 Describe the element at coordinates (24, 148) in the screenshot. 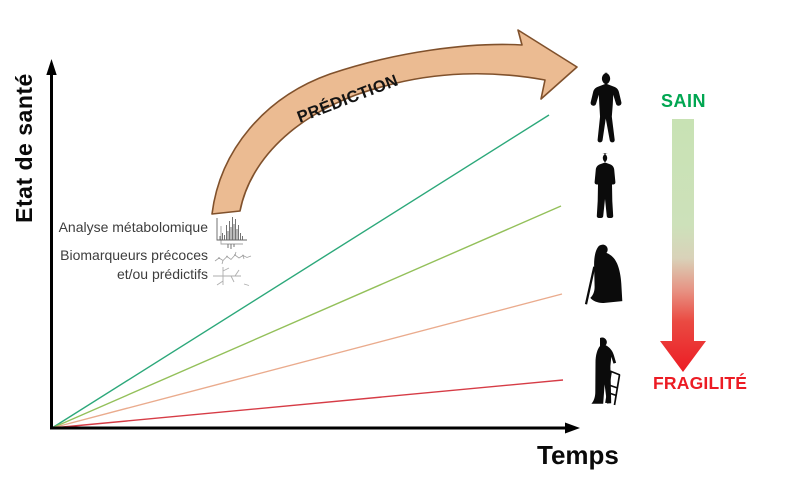

I see `y-axis-label: Etat de santé` at that location.